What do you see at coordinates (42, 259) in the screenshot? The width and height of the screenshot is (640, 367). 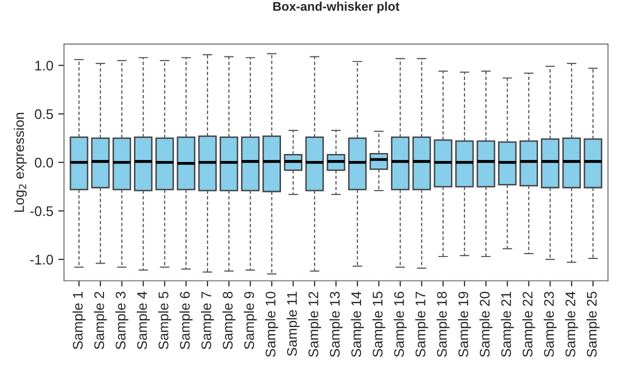 I see `y-tick-label: -1.0` at bounding box center [42, 259].